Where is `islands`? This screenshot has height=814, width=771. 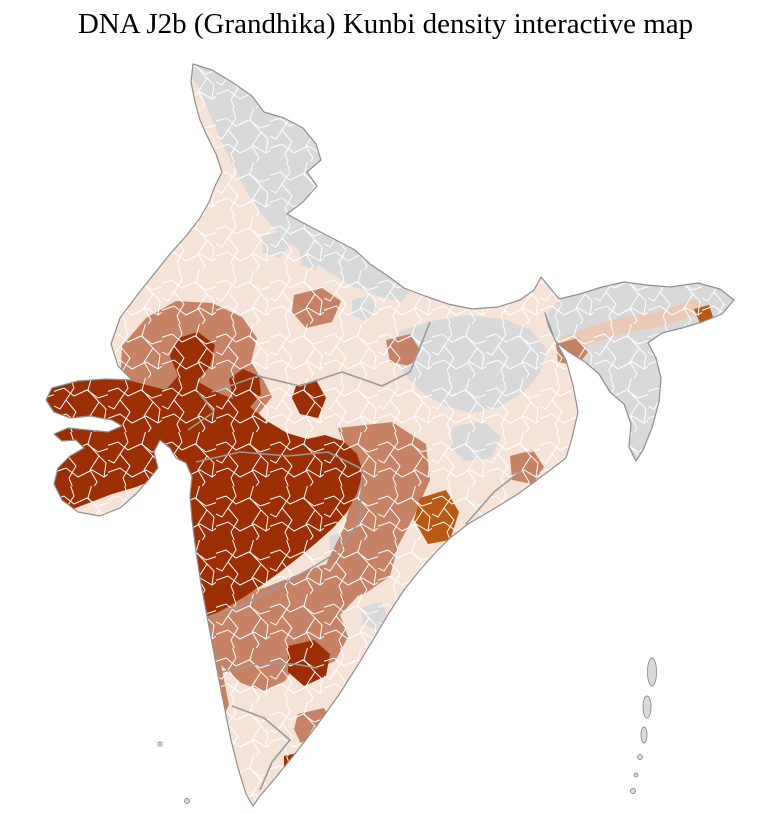 islands is located at coordinates (407, 730).